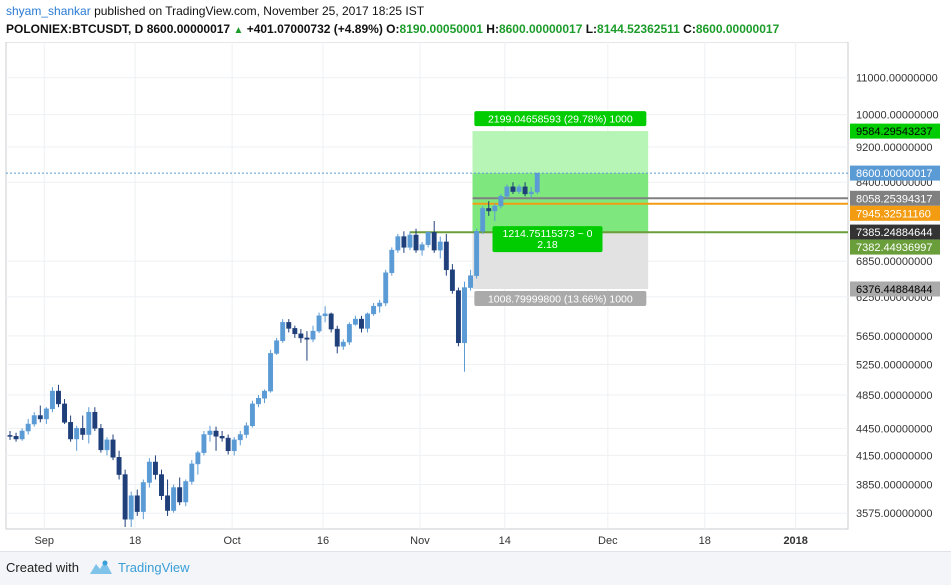 Image resolution: width=951 pixels, height=585 pixels. Describe the element at coordinates (894, 429) in the screenshot. I see `y-tick-label: 4450.00000000` at that location.